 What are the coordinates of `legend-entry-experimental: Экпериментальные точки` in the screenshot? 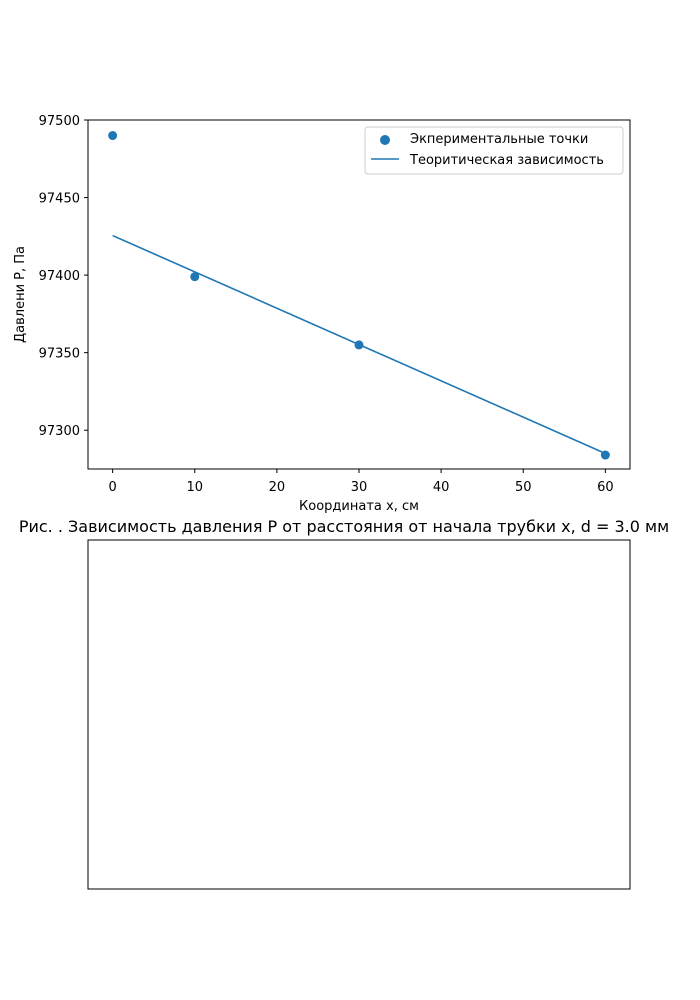 It's located at (499, 139).